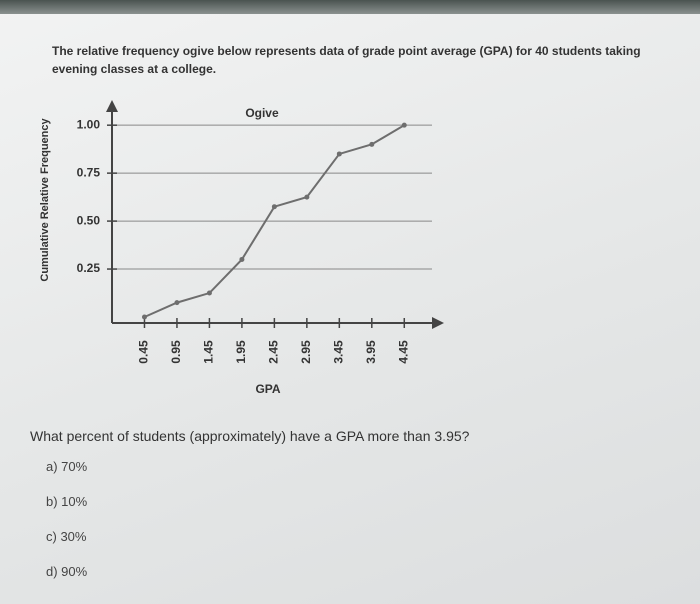  What do you see at coordinates (241, 352) in the screenshot?
I see `x-tick-label: 1.95` at bounding box center [241, 352].